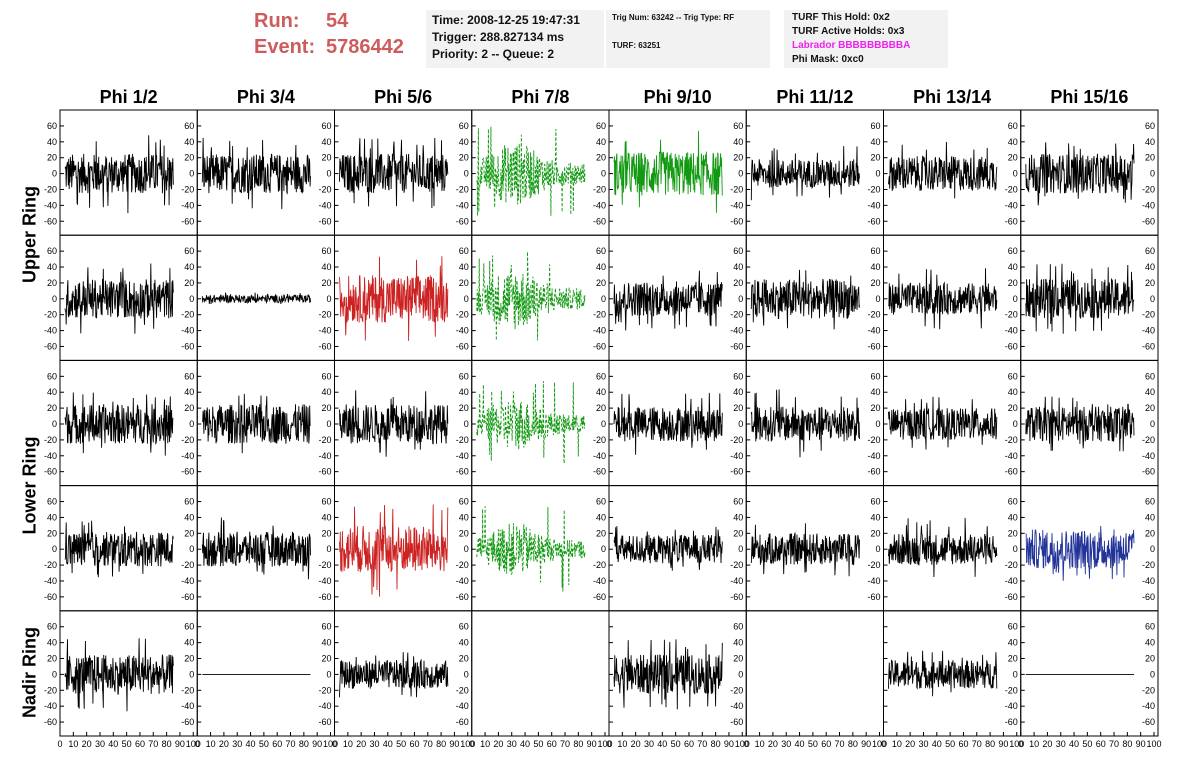 This screenshot has width=1196, height=772. What do you see at coordinates (52, 158) in the screenshot?
I see `y-tick-label-left: 20` at bounding box center [52, 158].